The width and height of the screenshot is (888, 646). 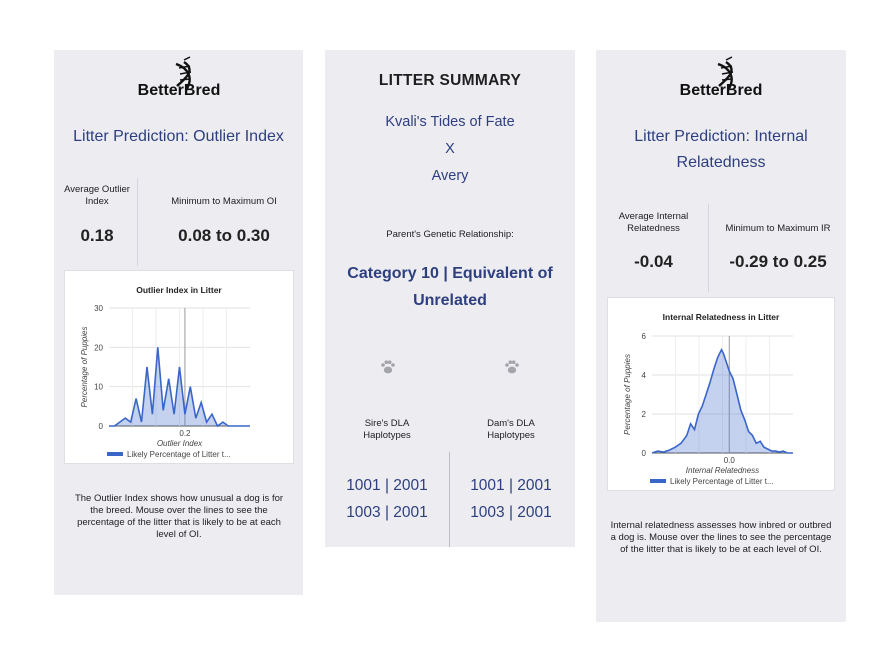 What do you see at coordinates (98, 308) in the screenshot?
I see `y-tick-label: 30` at bounding box center [98, 308].